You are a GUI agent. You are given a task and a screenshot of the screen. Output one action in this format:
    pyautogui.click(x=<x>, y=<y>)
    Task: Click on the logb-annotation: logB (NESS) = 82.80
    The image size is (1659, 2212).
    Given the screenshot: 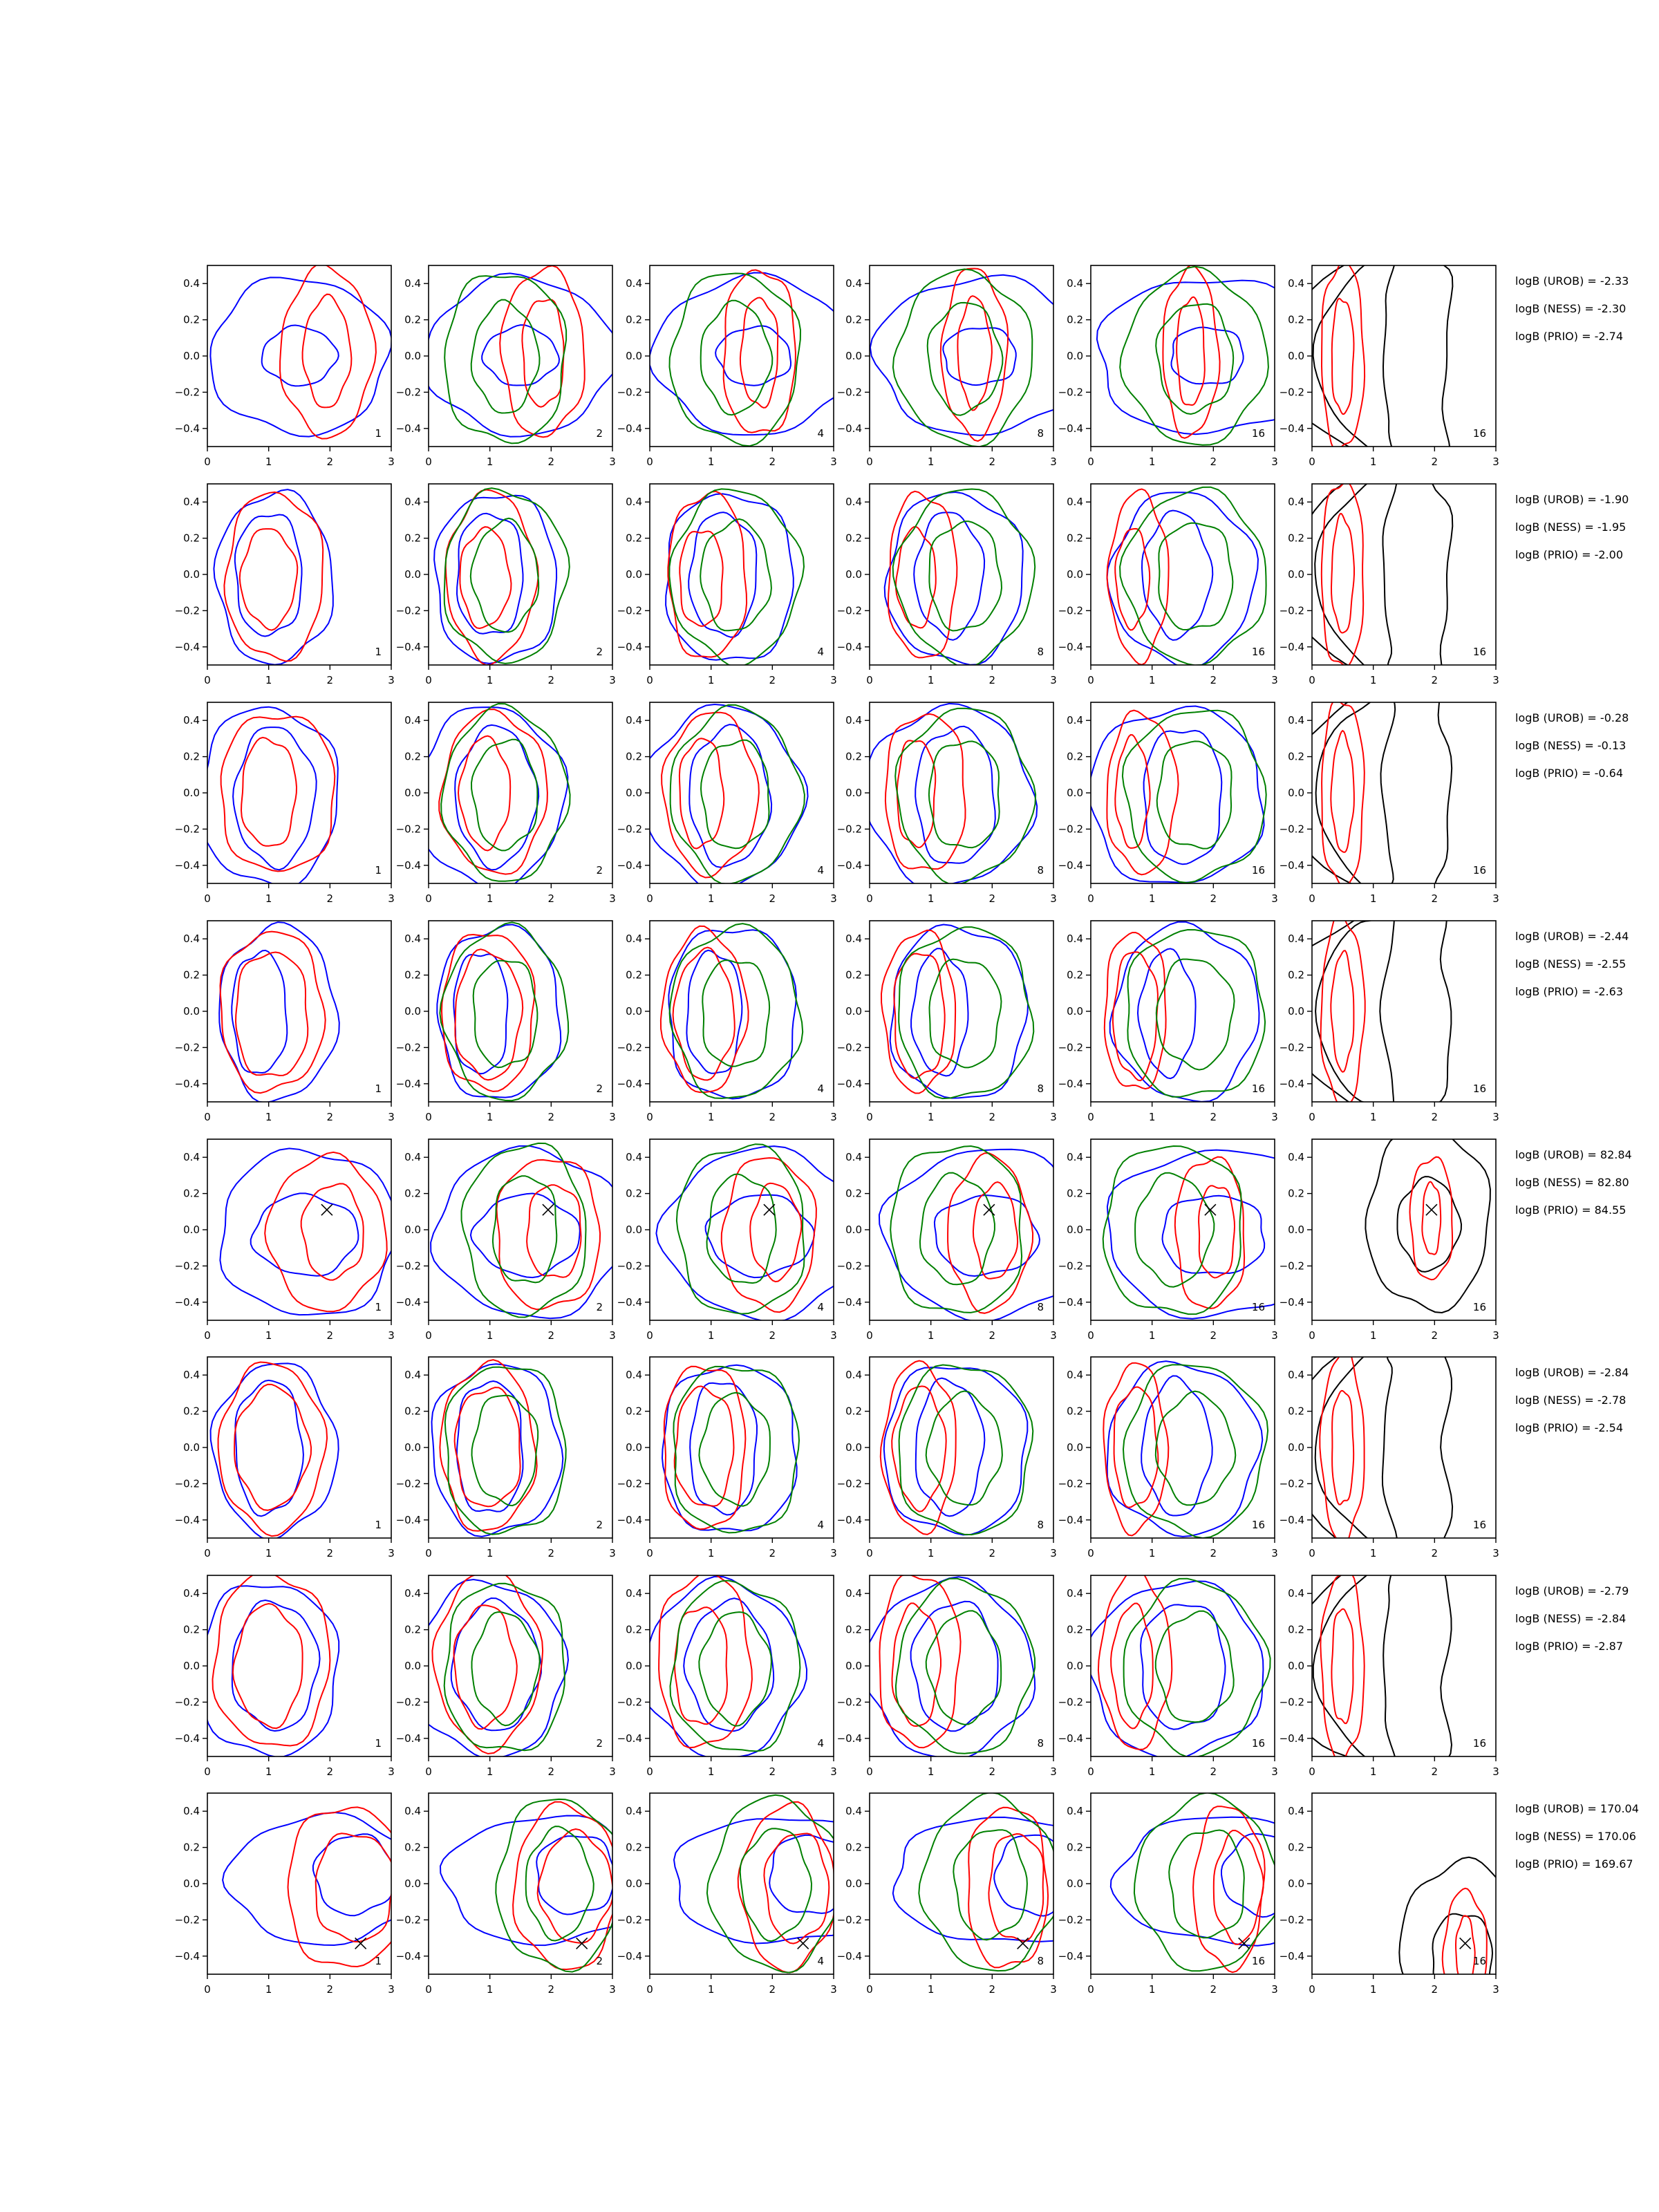 What is the action you would take?
    pyautogui.click(x=1572, y=1182)
    